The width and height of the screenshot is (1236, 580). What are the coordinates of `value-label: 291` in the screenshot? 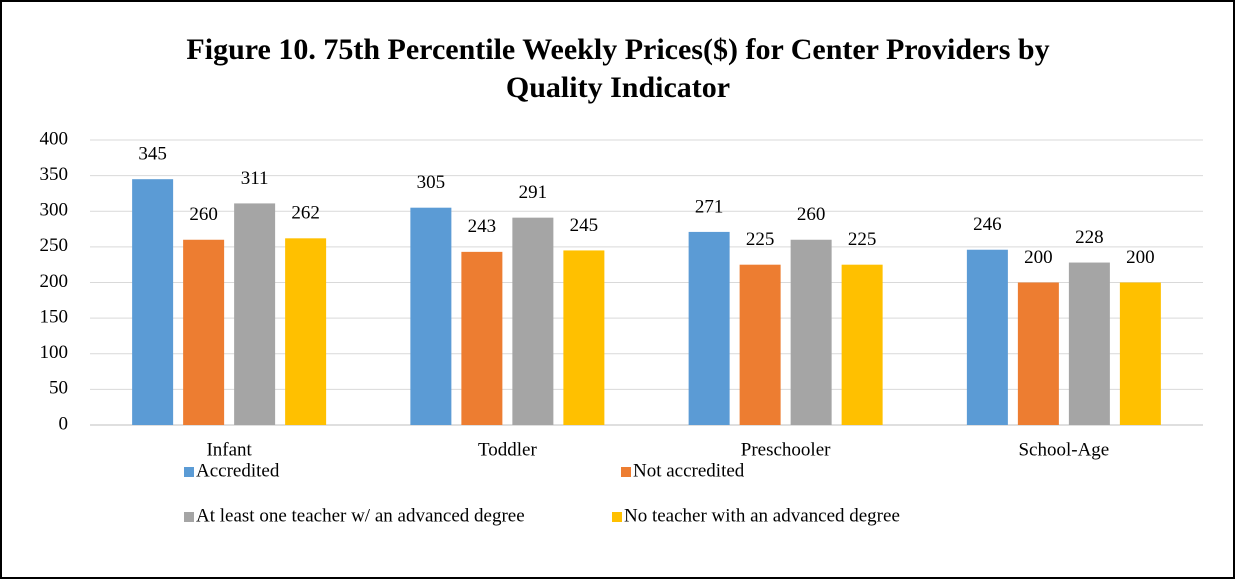 It's located at (533, 192).